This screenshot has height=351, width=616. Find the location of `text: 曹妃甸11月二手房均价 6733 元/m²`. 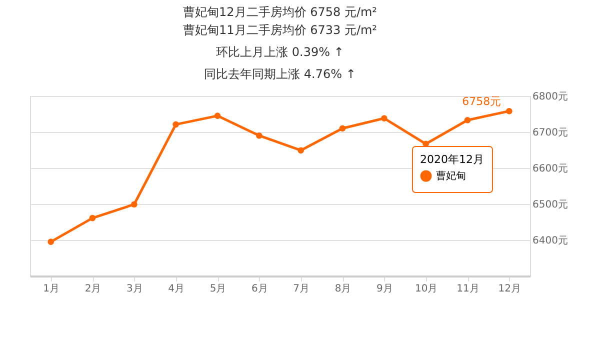

text: 曹妃甸11月二手房均价 6733 元/m² is located at coordinates (280, 30).